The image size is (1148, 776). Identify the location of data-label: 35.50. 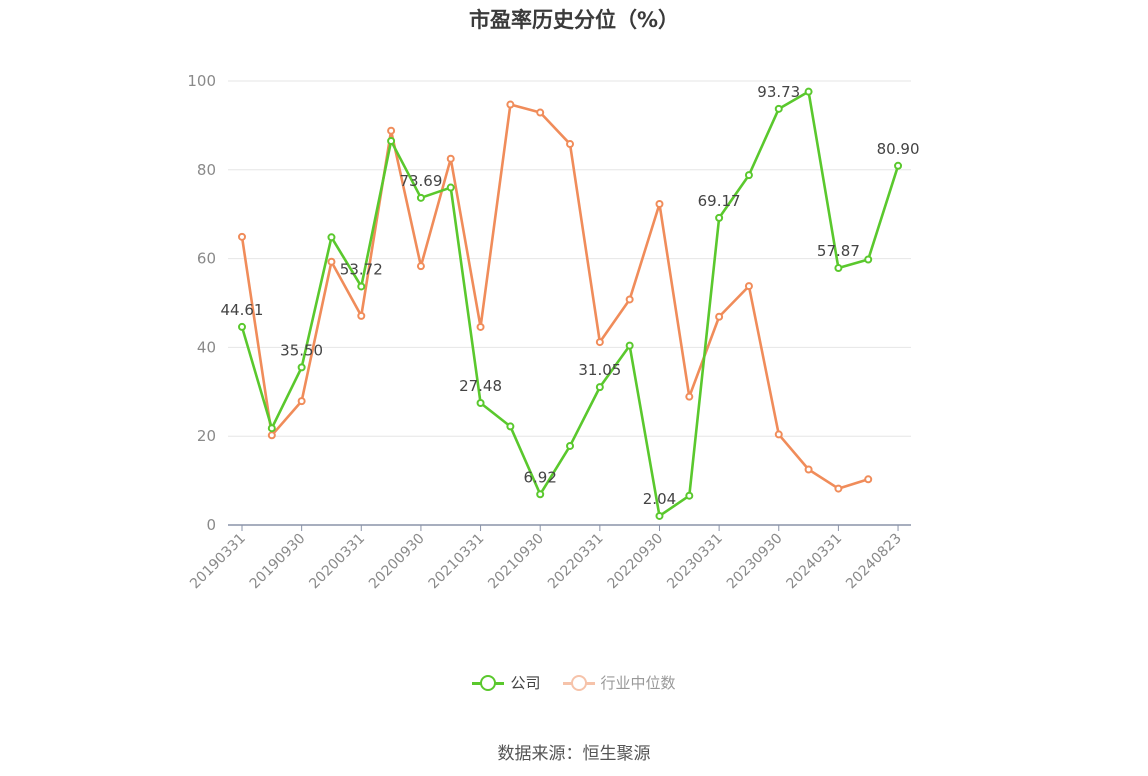
(301, 350).